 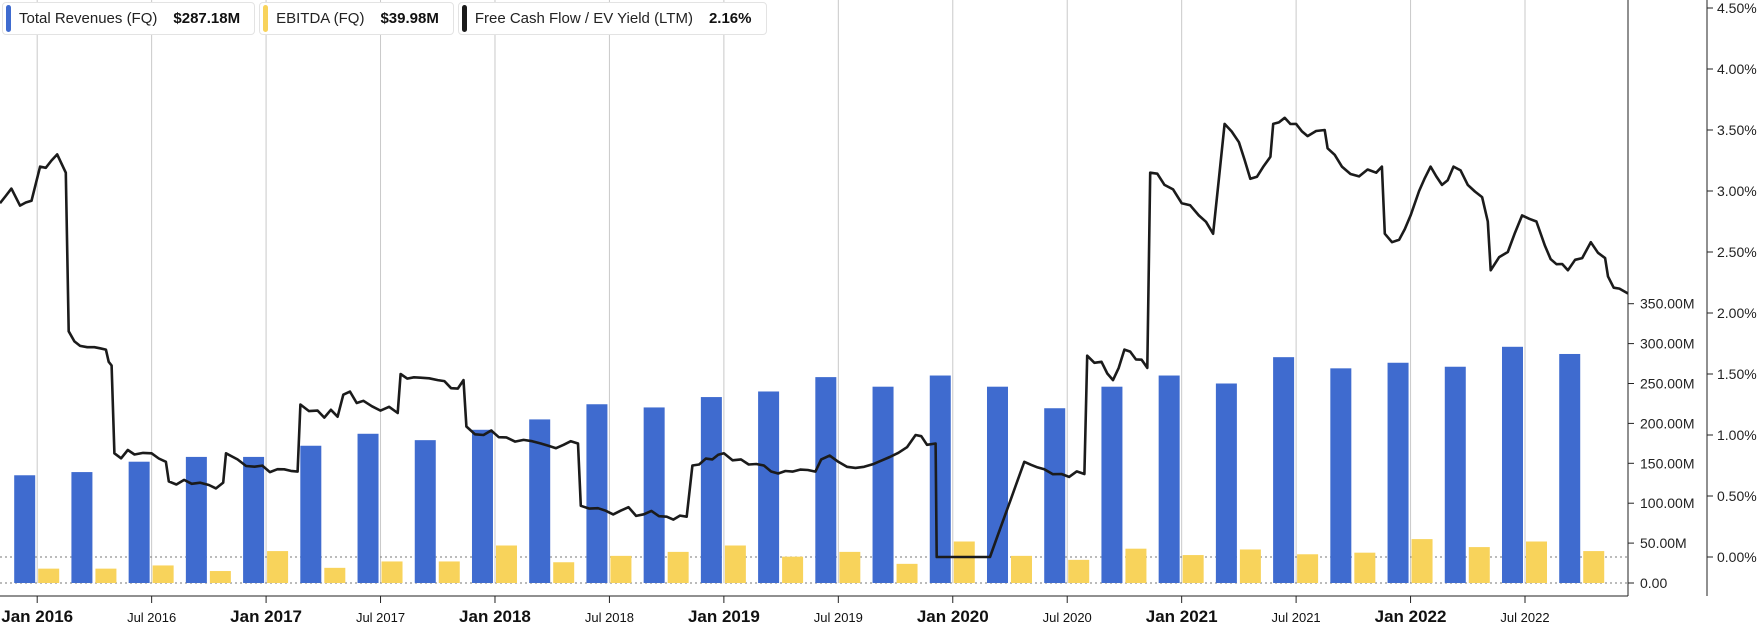 I want to click on legend-swatch-revenues, so click(x=8, y=18).